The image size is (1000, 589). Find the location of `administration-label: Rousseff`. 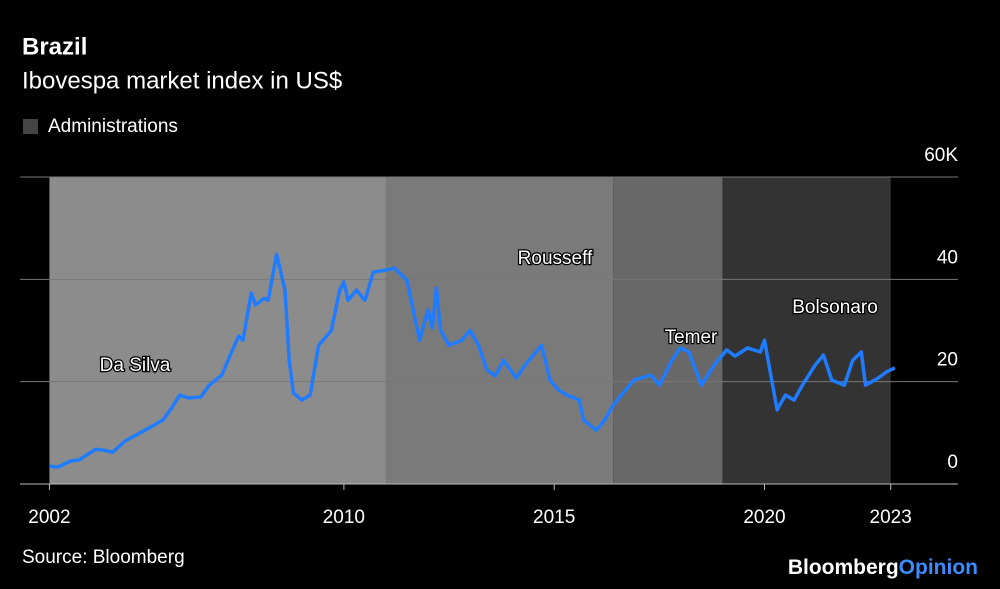

administration-label: Rousseff is located at coordinates (555, 258).